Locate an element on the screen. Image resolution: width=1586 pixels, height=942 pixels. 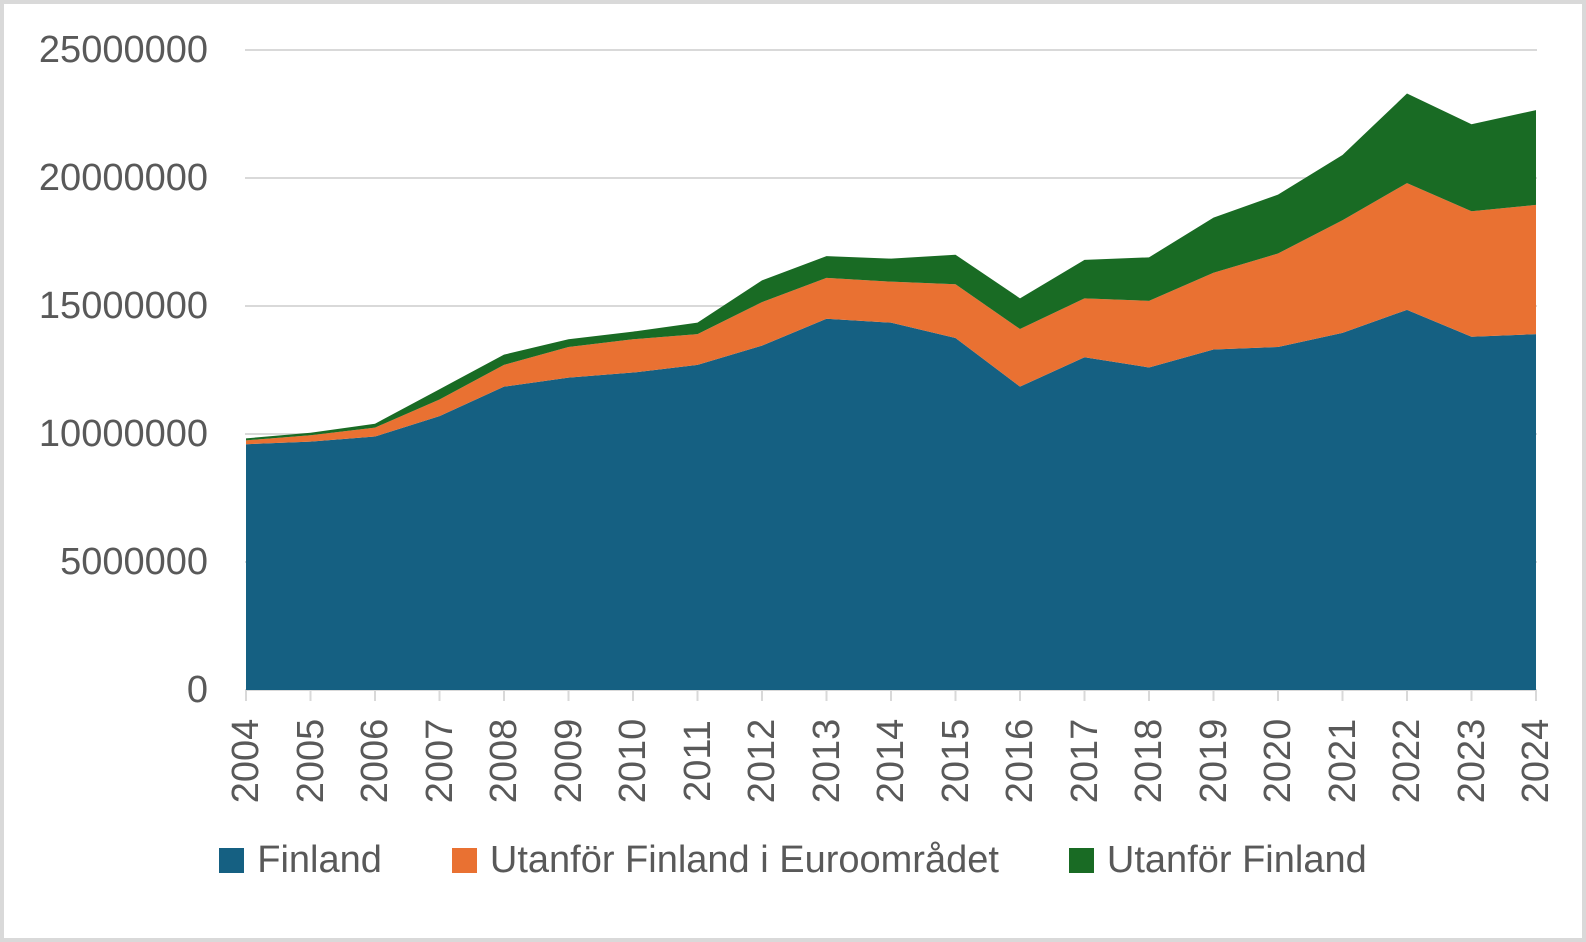
x-axis-tick-label: 2008 is located at coordinates (504, 761).